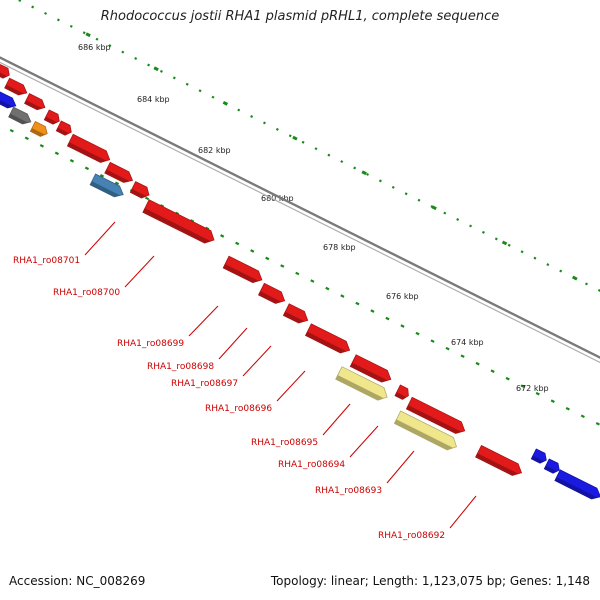 The width and height of the screenshot is (600, 600). Describe the element at coordinates (402, 296) in the screenshot. I see `scale-label-676kbp: 676 kbp` at that location.